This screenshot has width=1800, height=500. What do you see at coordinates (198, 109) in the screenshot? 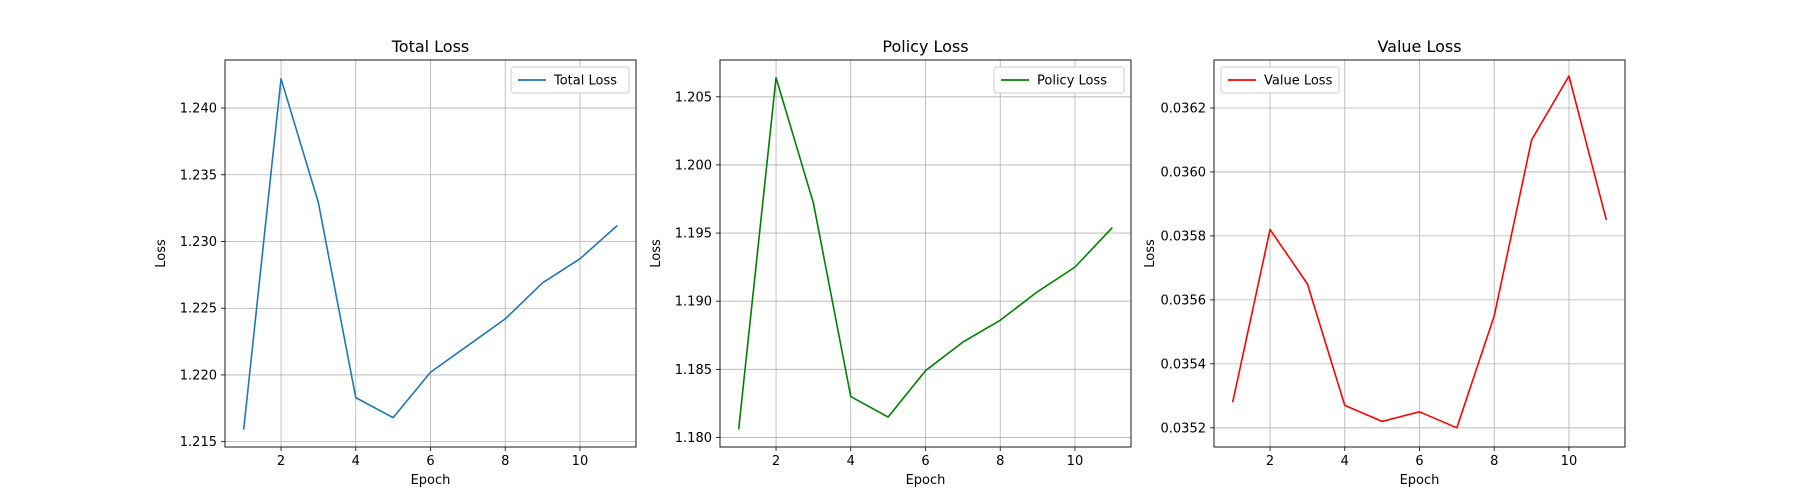
I see `y-tick-label: 1.240` at bounding box center [198, 109].